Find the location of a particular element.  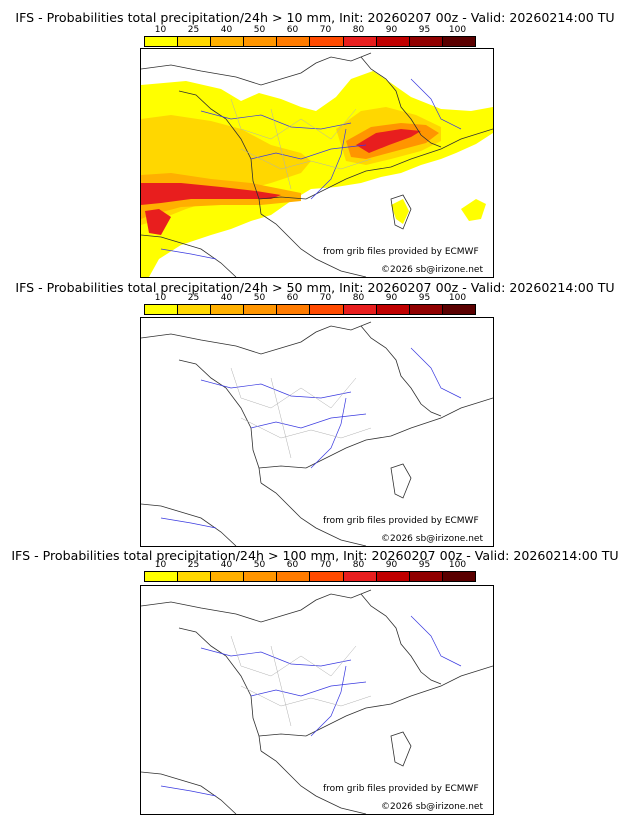

precip-area-70-90-alps is located at coordinates (388, 141).